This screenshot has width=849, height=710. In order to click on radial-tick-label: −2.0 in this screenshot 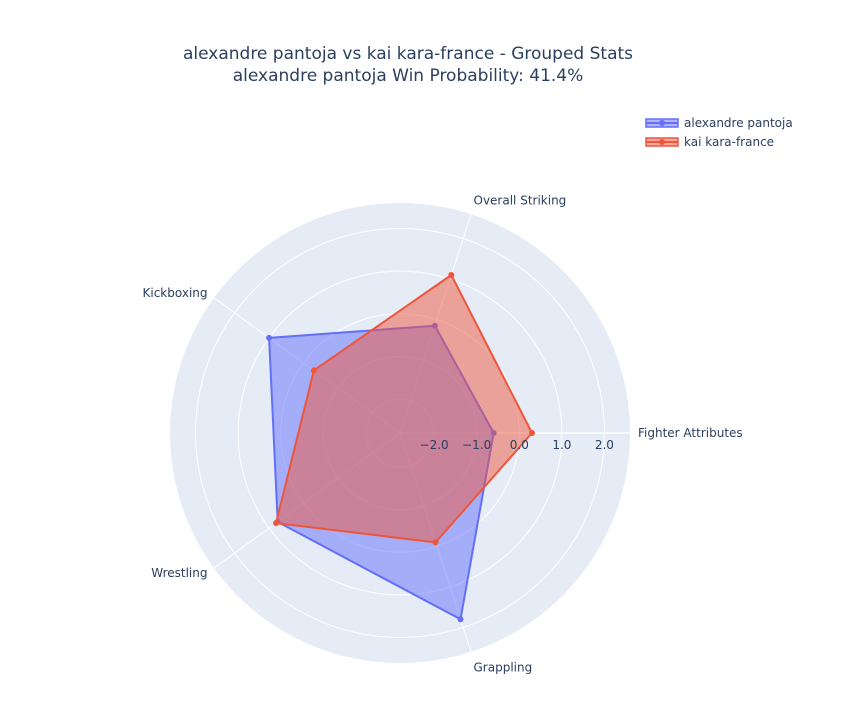, I will do `click(434, 445)`.